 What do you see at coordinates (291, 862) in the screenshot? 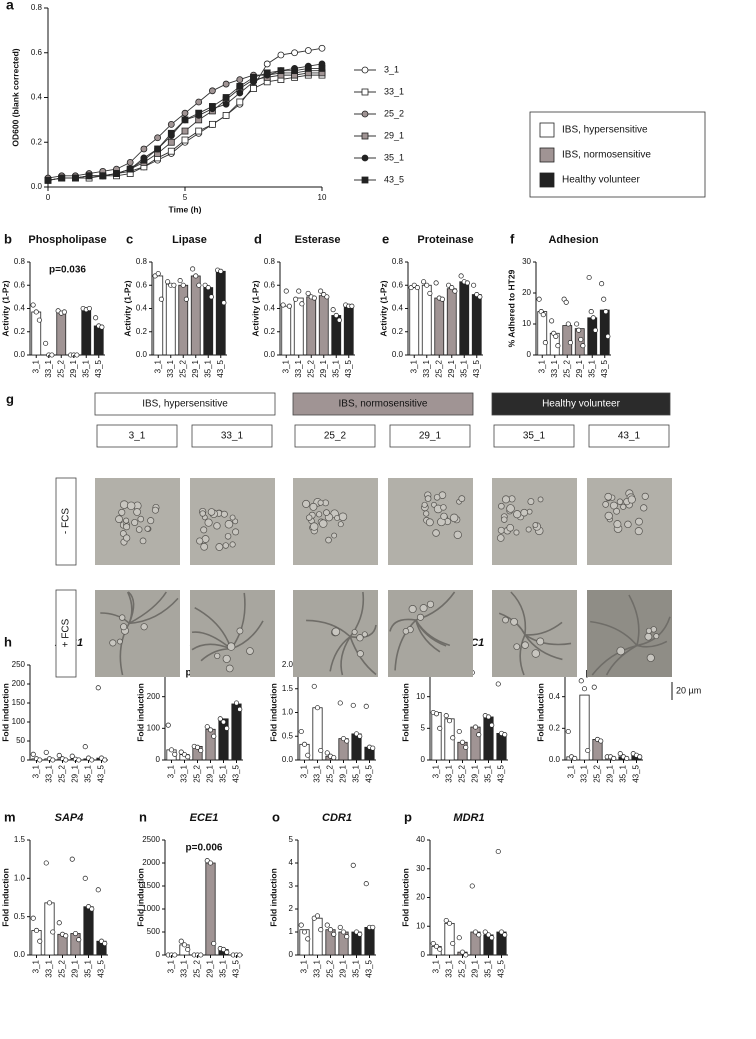
I see `y-tick-label: 4` at bounding box center [291, 862].